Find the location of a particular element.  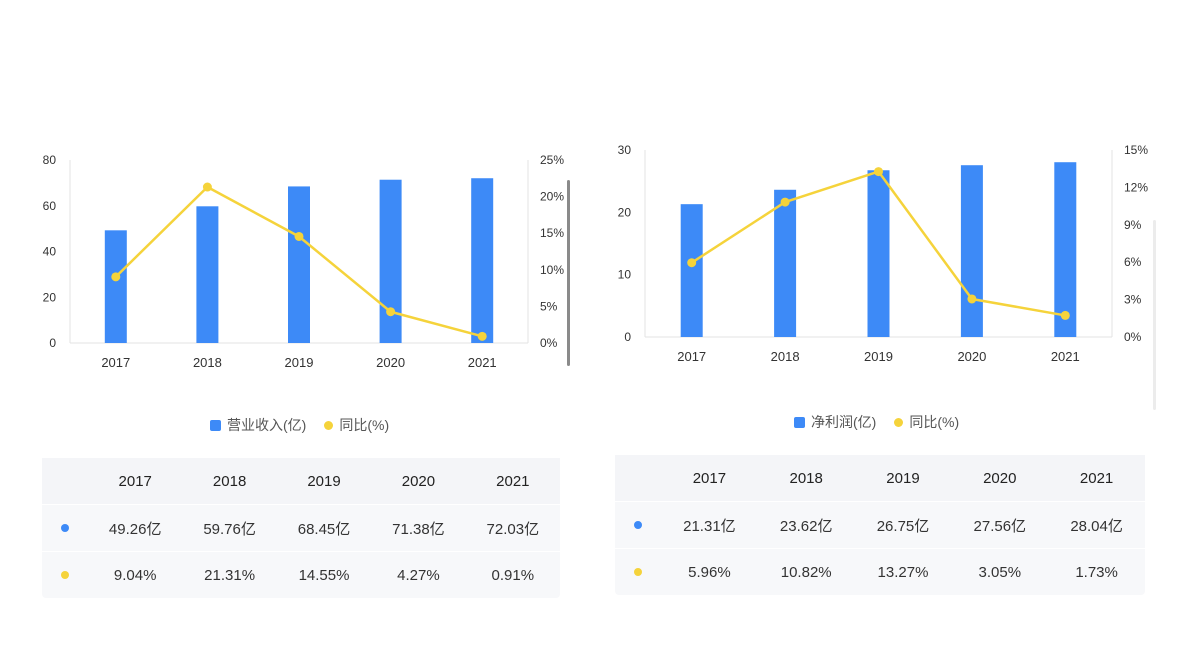

net-profit-legend: 净利润(亿) 同比(%) is located at coordinates (876, 422).